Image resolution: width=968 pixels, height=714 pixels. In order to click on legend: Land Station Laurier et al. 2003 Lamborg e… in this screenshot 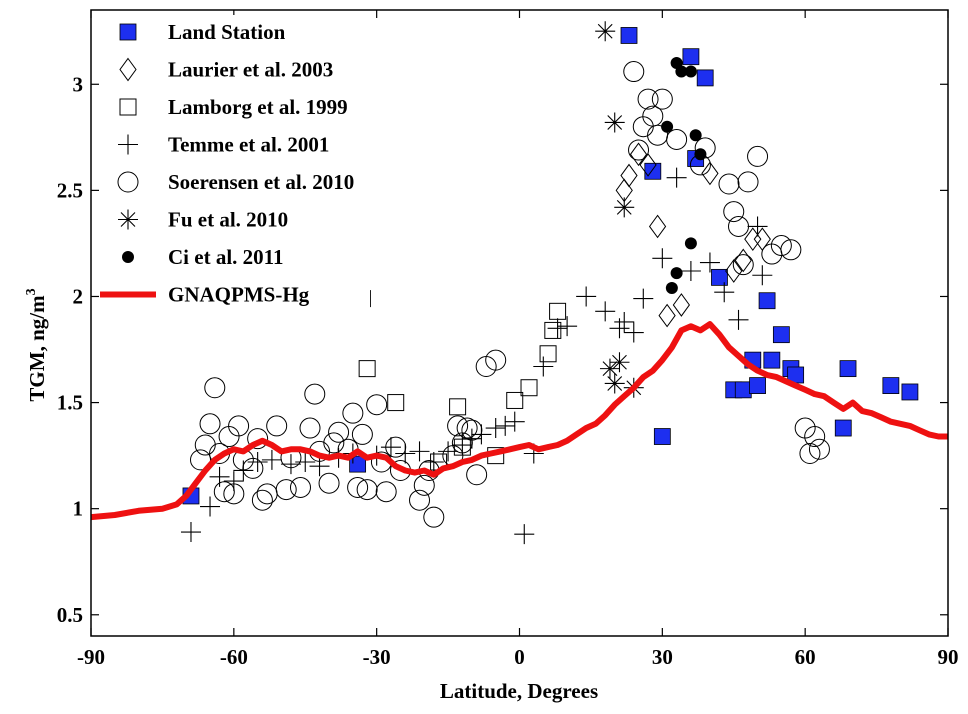, I will do `click(235, 163)`.